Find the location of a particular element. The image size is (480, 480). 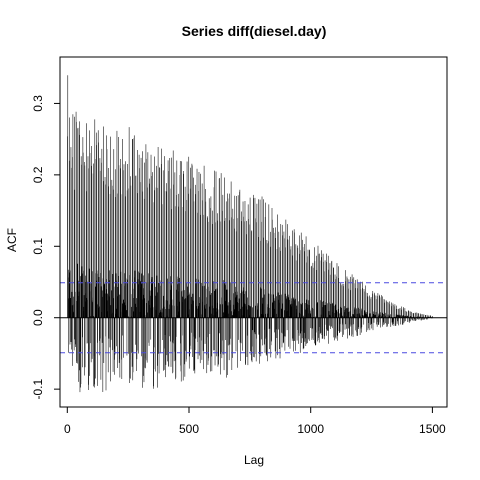

y-tick-label: 0.1 is located at coordinates (38, 246).